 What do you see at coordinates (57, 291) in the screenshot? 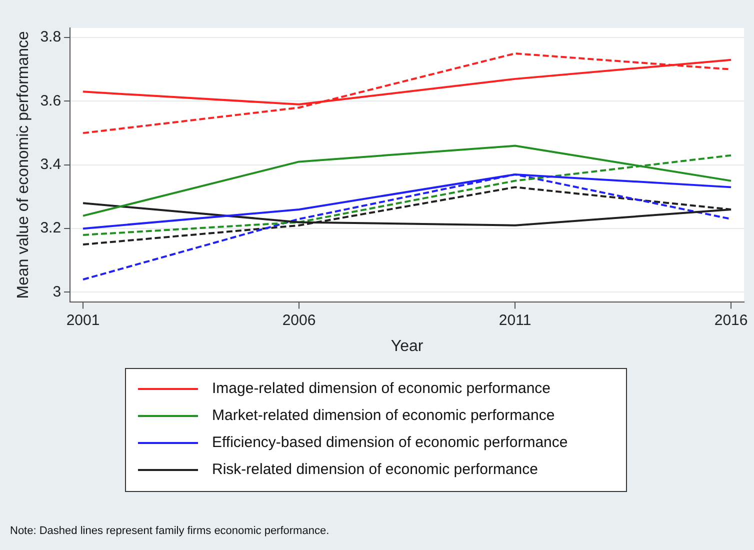
I see `y-tick-label: 3` at bounding box center [57, 291].